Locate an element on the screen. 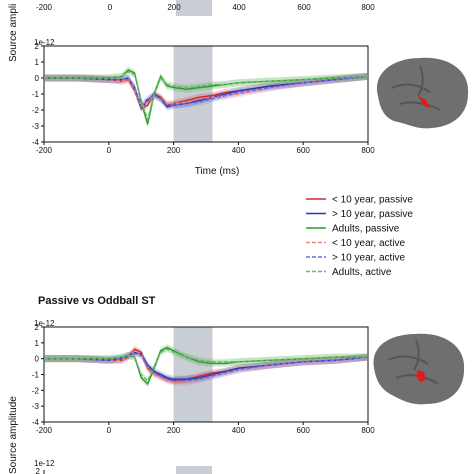  bottom-strip: 1e-12 2 is located at coordinates (123, 466).